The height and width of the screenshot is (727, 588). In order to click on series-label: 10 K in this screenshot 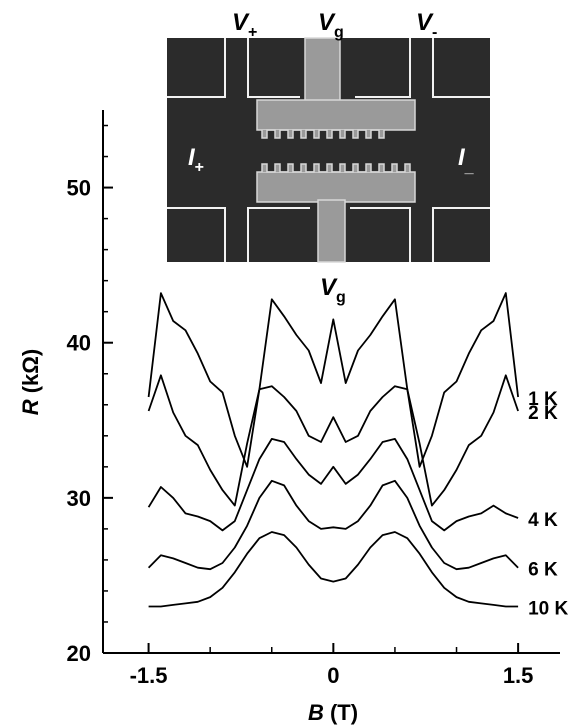, I will do `click(548, 608)`.